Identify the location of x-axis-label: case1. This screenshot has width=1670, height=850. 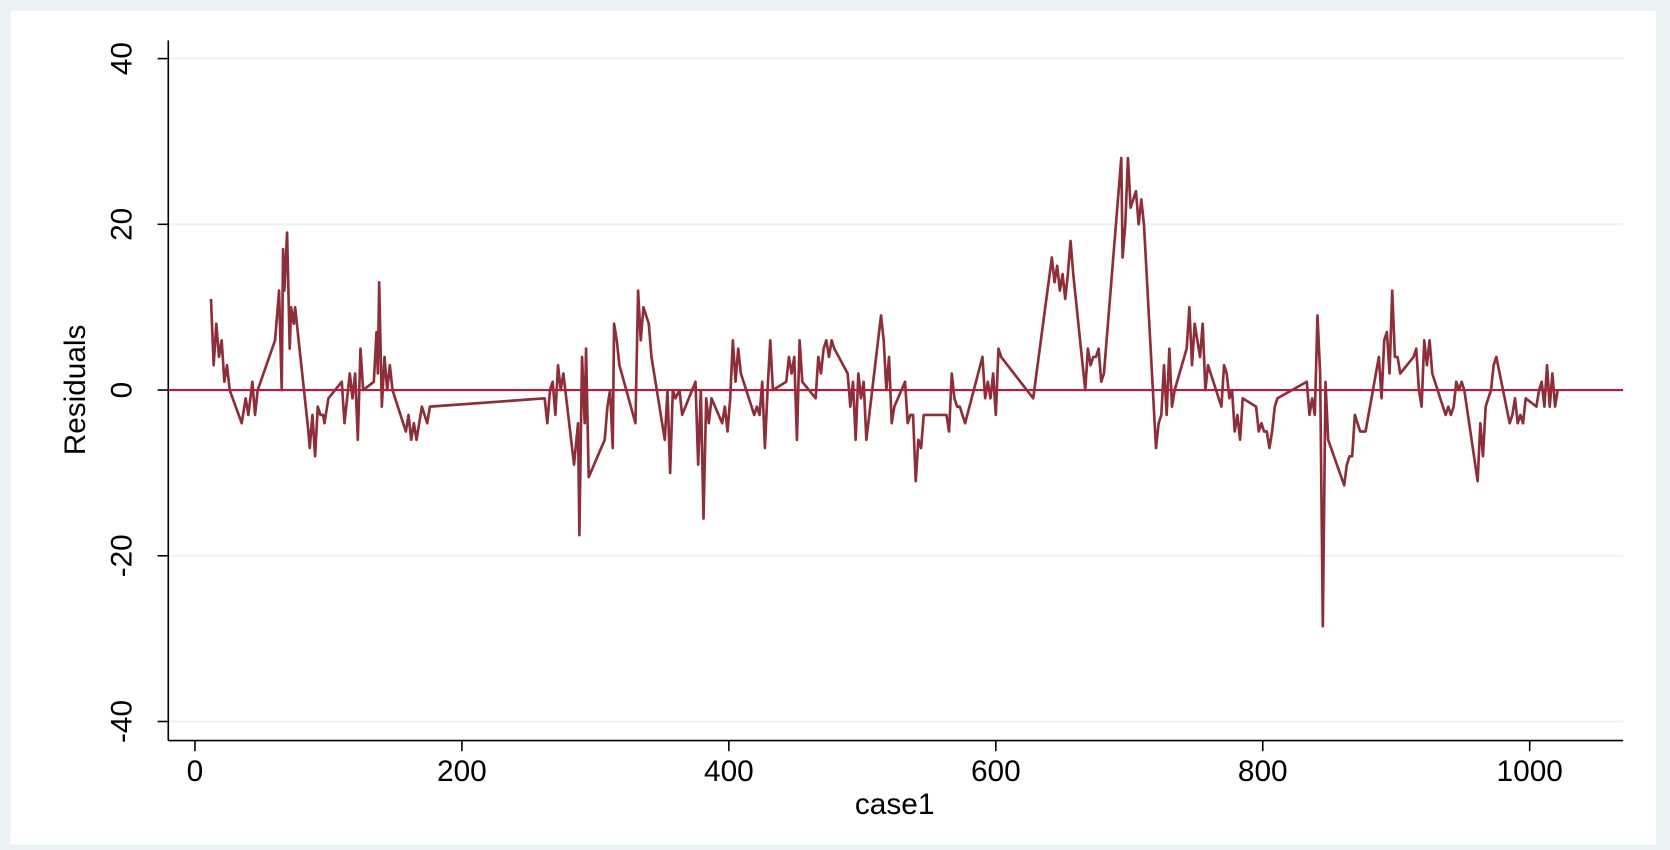
(895, 804).